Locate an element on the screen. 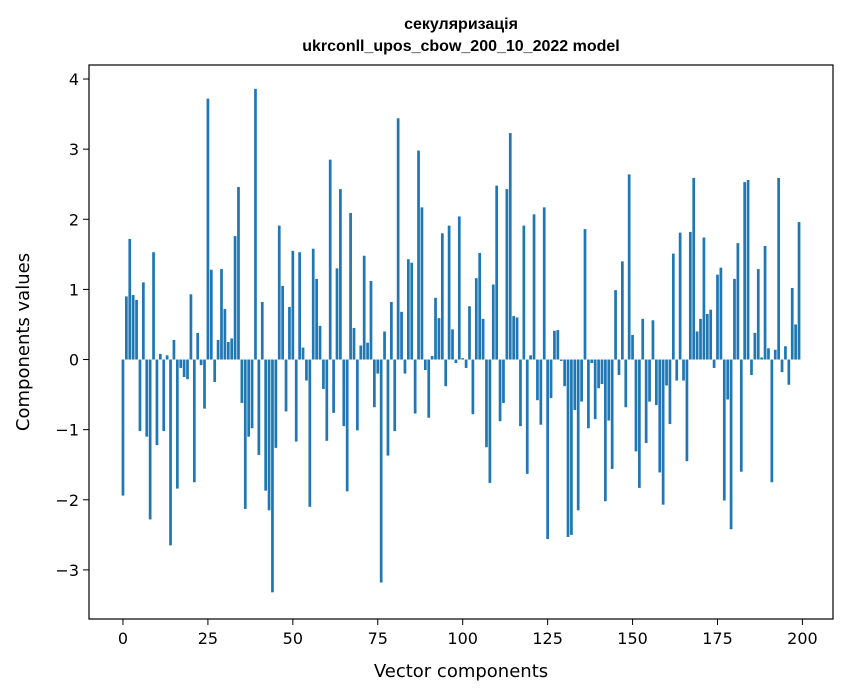 Image resolution: width=847 pixels, height=696 pixels. x-tick-label: 150 is located at coordinates (632, 638).